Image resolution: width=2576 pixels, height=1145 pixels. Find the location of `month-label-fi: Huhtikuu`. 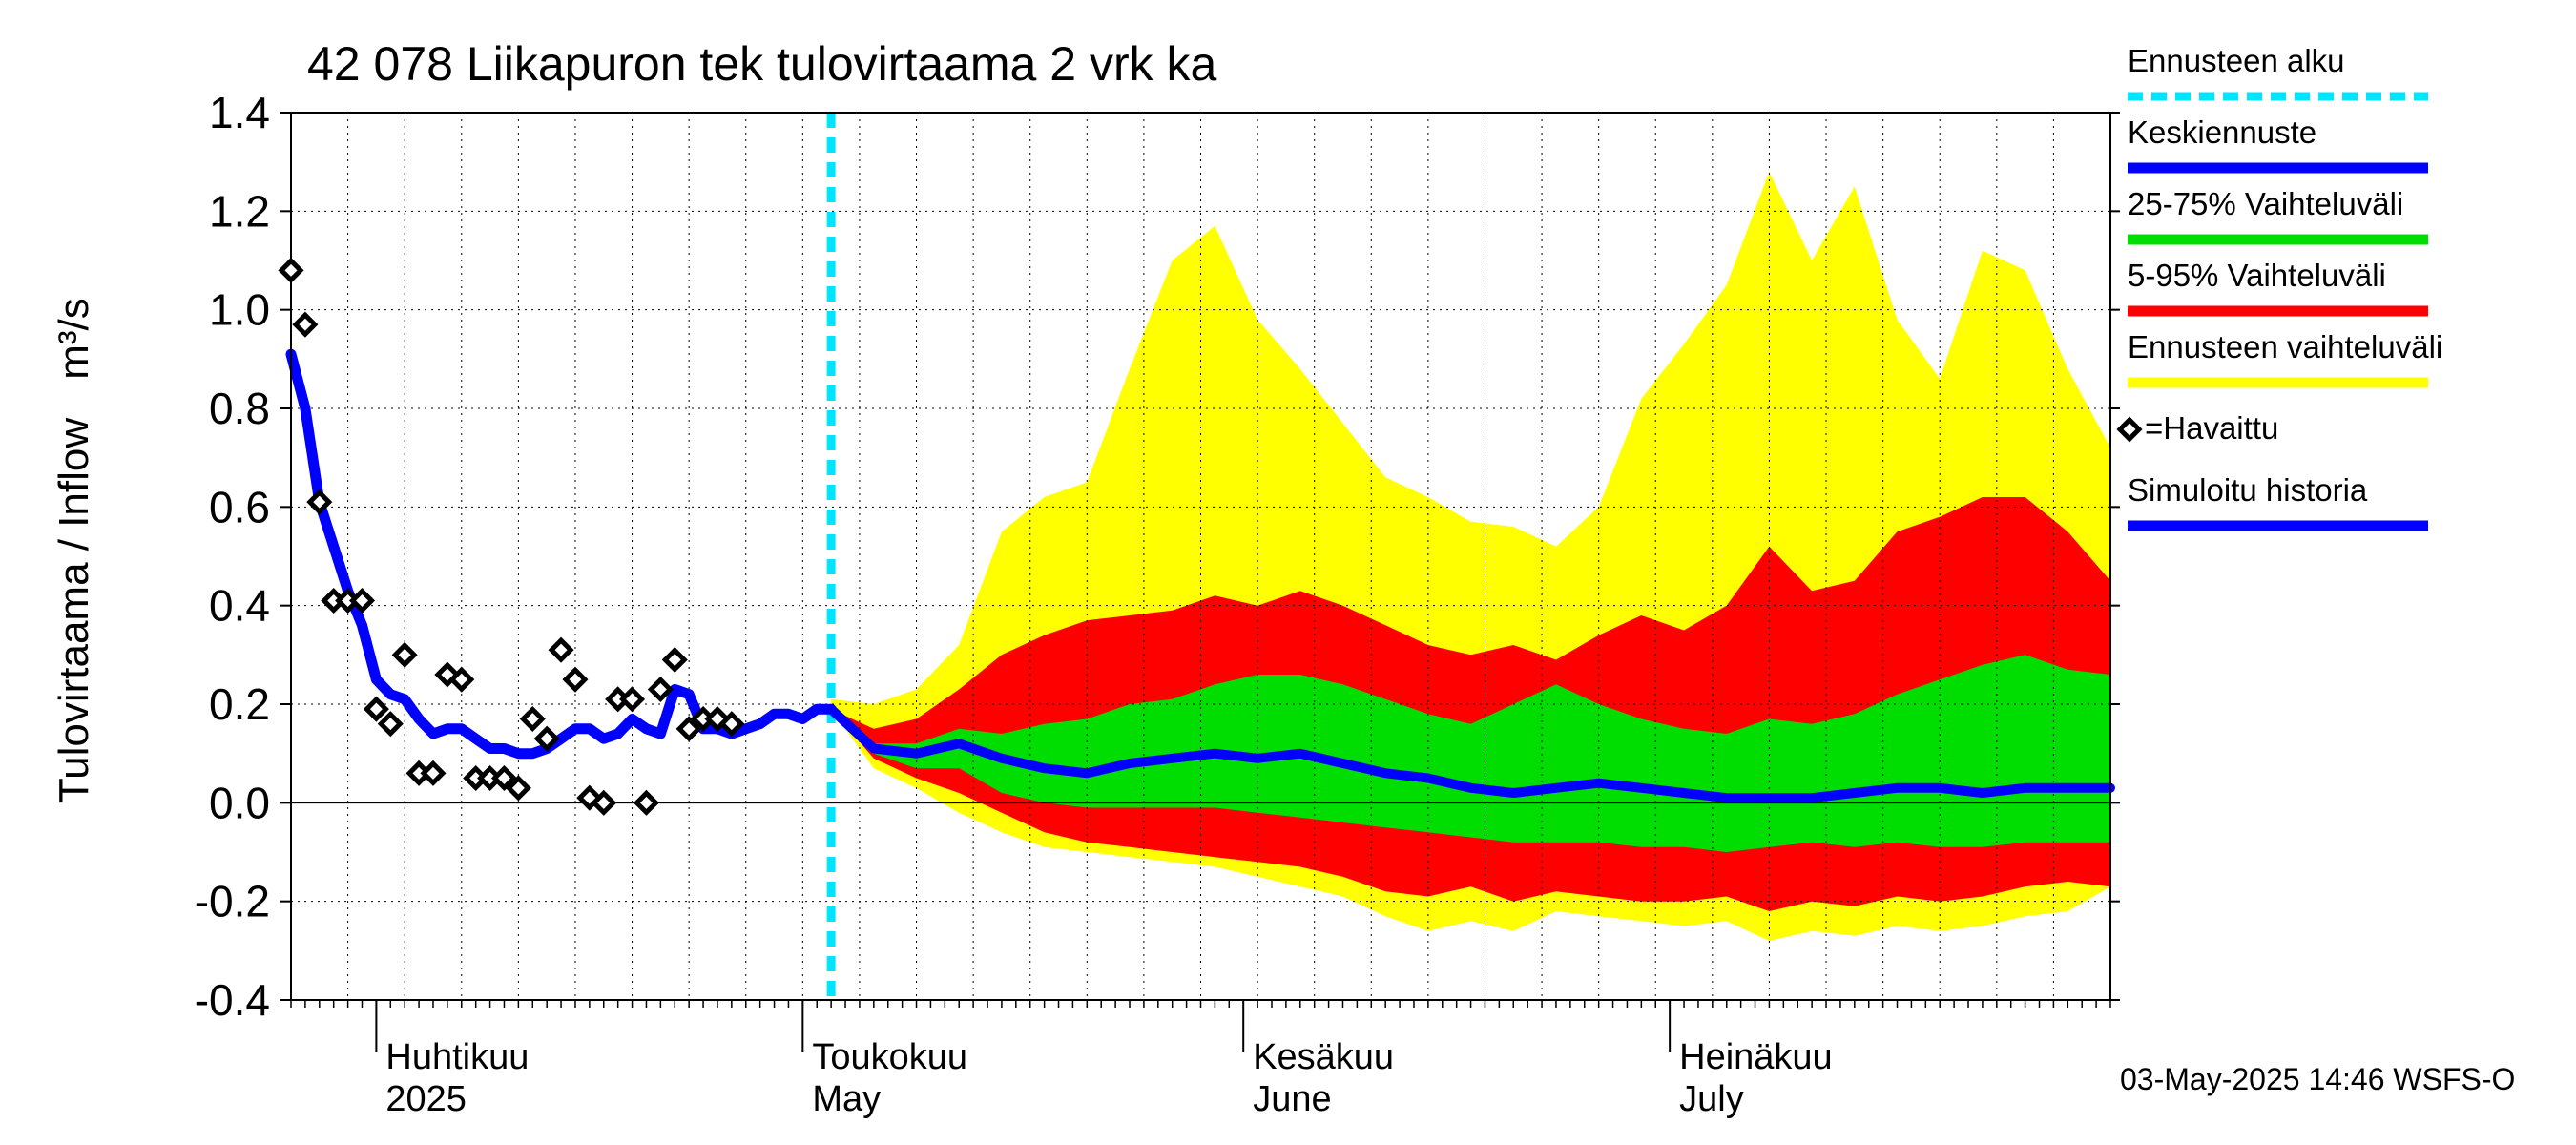

month-label-fi: Huhtikuu is located at coordinates (457, 1057).